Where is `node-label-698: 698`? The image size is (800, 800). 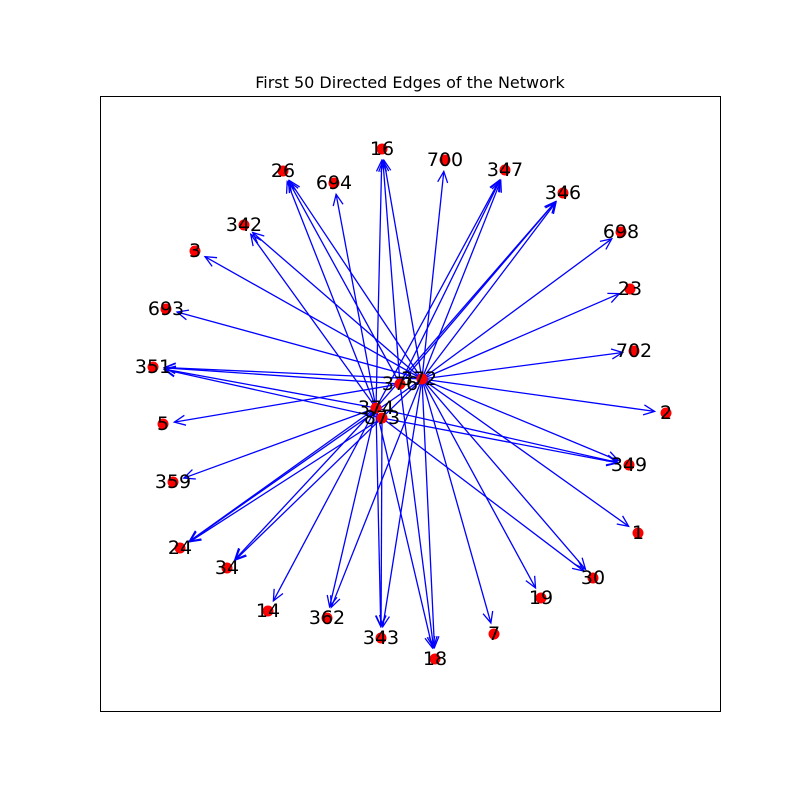
node-label-698: 698 is located at coordinates (621, 232).